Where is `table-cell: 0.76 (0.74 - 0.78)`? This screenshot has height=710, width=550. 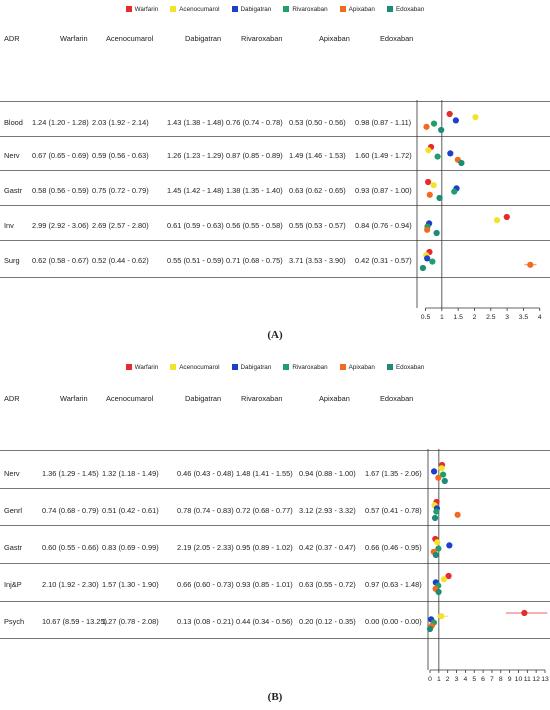
table-cell: 0.76 (0.74 - 0.78) is located at coordinates (254, 122).